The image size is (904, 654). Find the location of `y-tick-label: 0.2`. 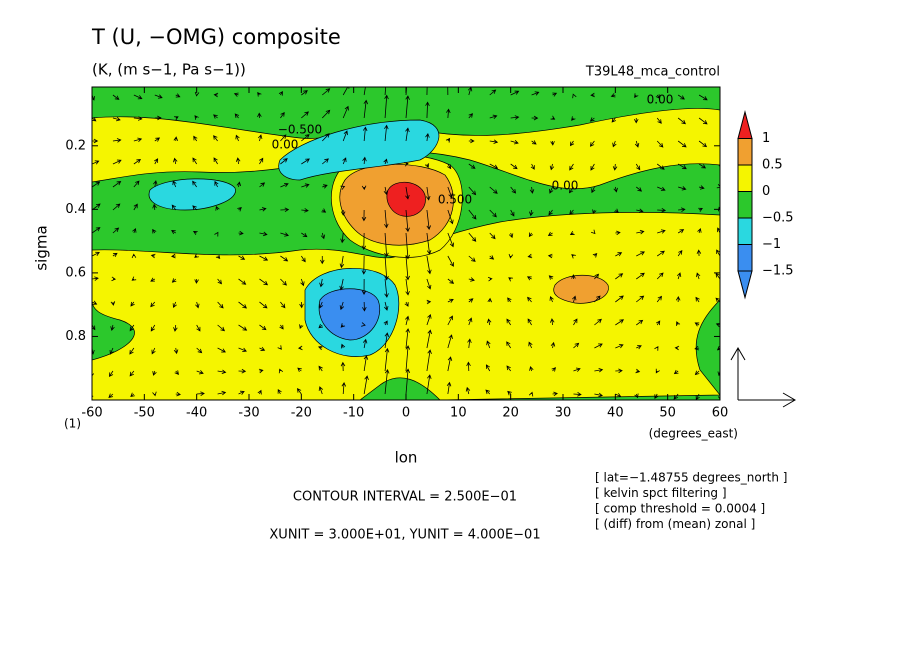

y-tick-label: 0.2 is located at coordinates (75, 145).